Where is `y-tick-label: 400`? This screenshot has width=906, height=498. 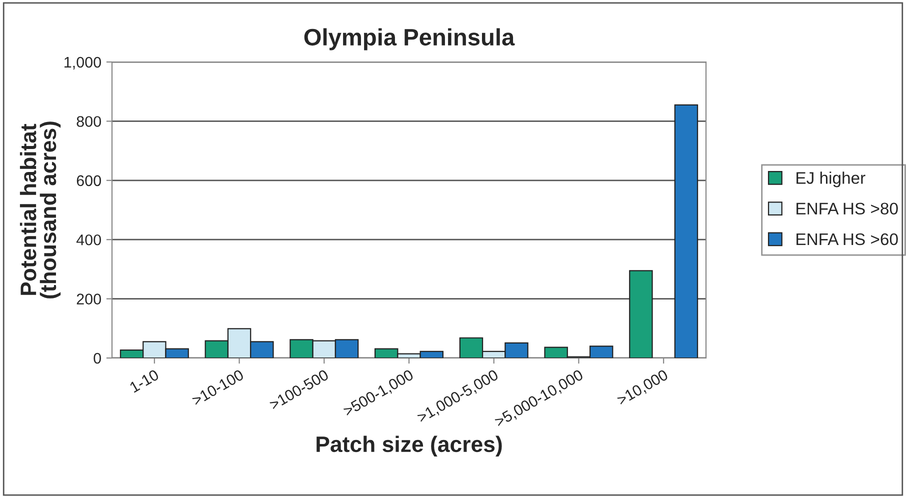 y-tick-label: 400 is located at coordinates (88, 240).